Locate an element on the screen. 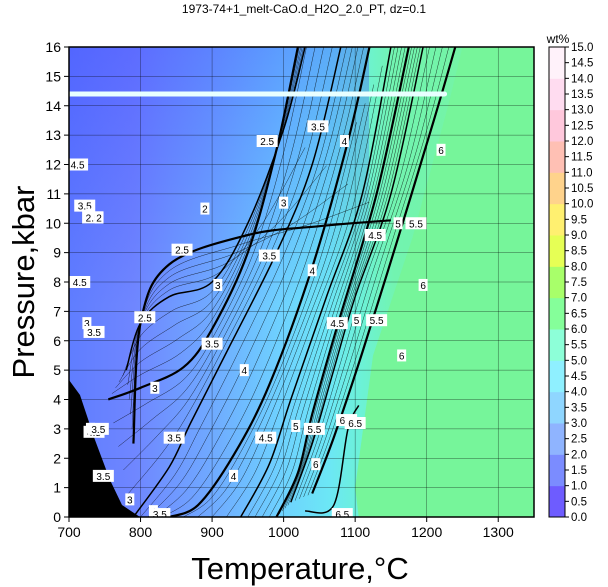 The width and height of the screenshot is (608, 587). y-tick-label-1: 1 is located at coordinates (57, 488).